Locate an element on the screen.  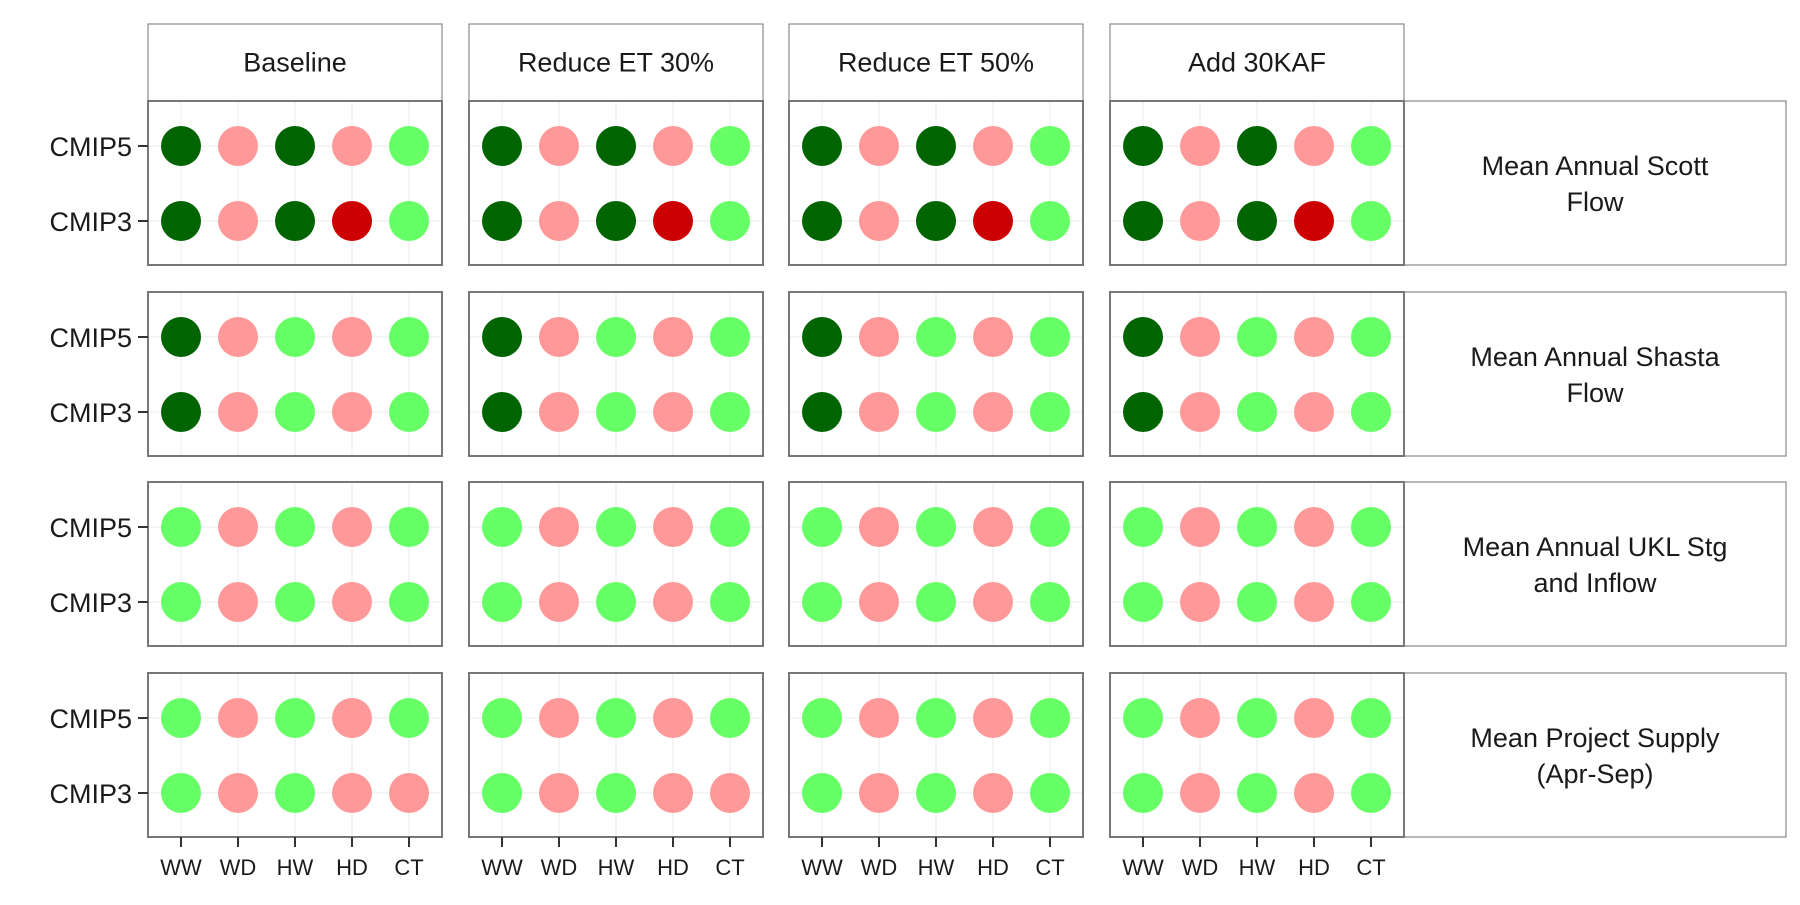
row-strip-label: Mean Annual Scott Flow is located at coordinates (1595, 184).